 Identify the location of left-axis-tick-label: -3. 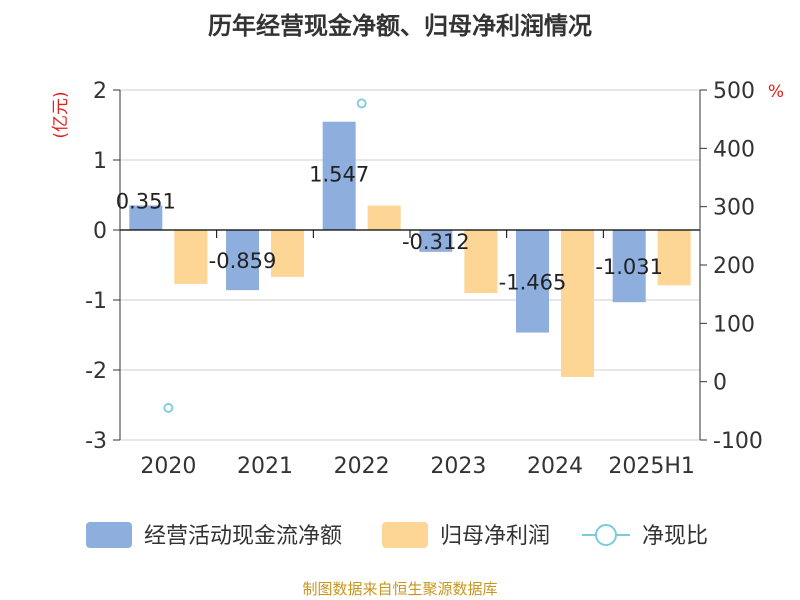
(96, 441).